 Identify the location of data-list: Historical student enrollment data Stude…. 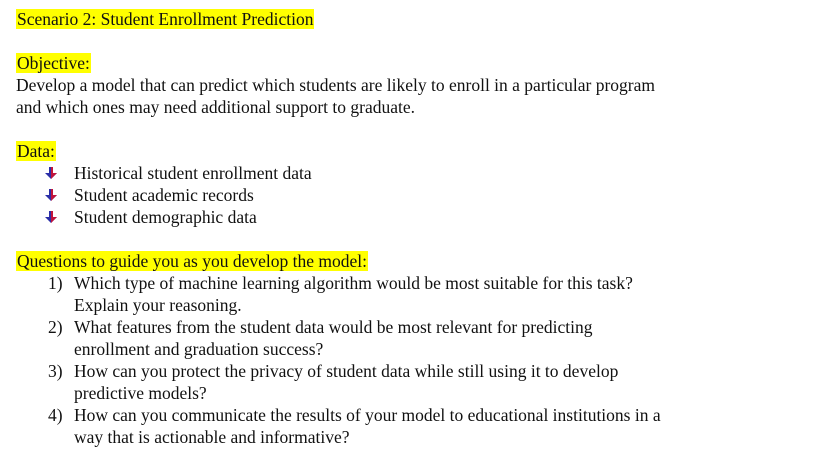
(411, 195).